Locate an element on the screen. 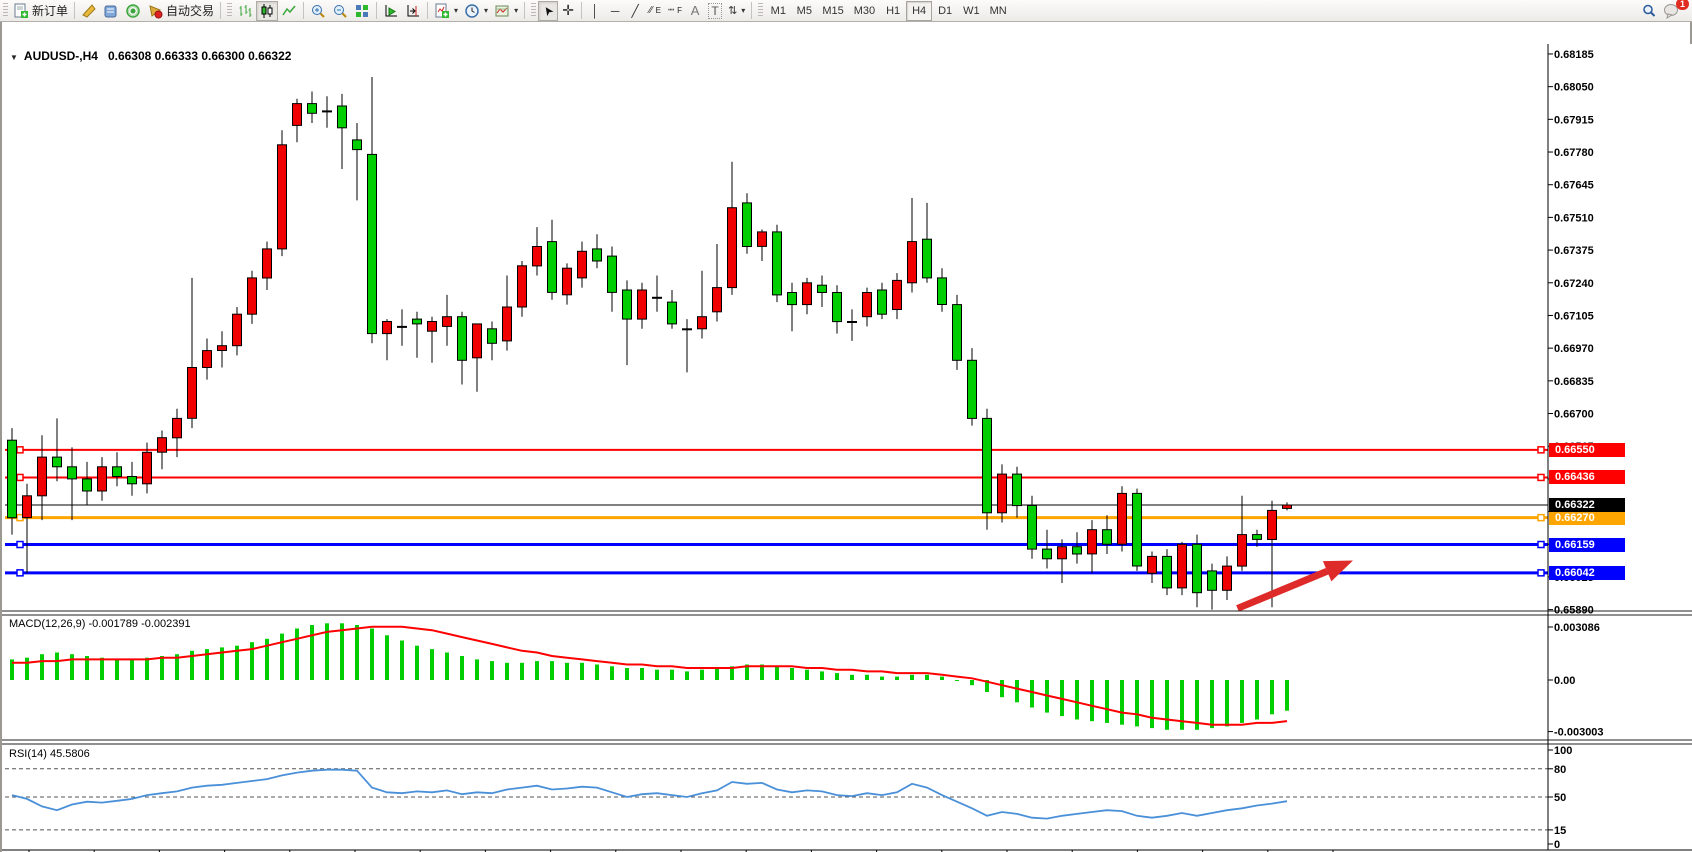 The image size is (1692, 852). horizontal-line-tool-button: ─ is located at coordinates (615, 11).